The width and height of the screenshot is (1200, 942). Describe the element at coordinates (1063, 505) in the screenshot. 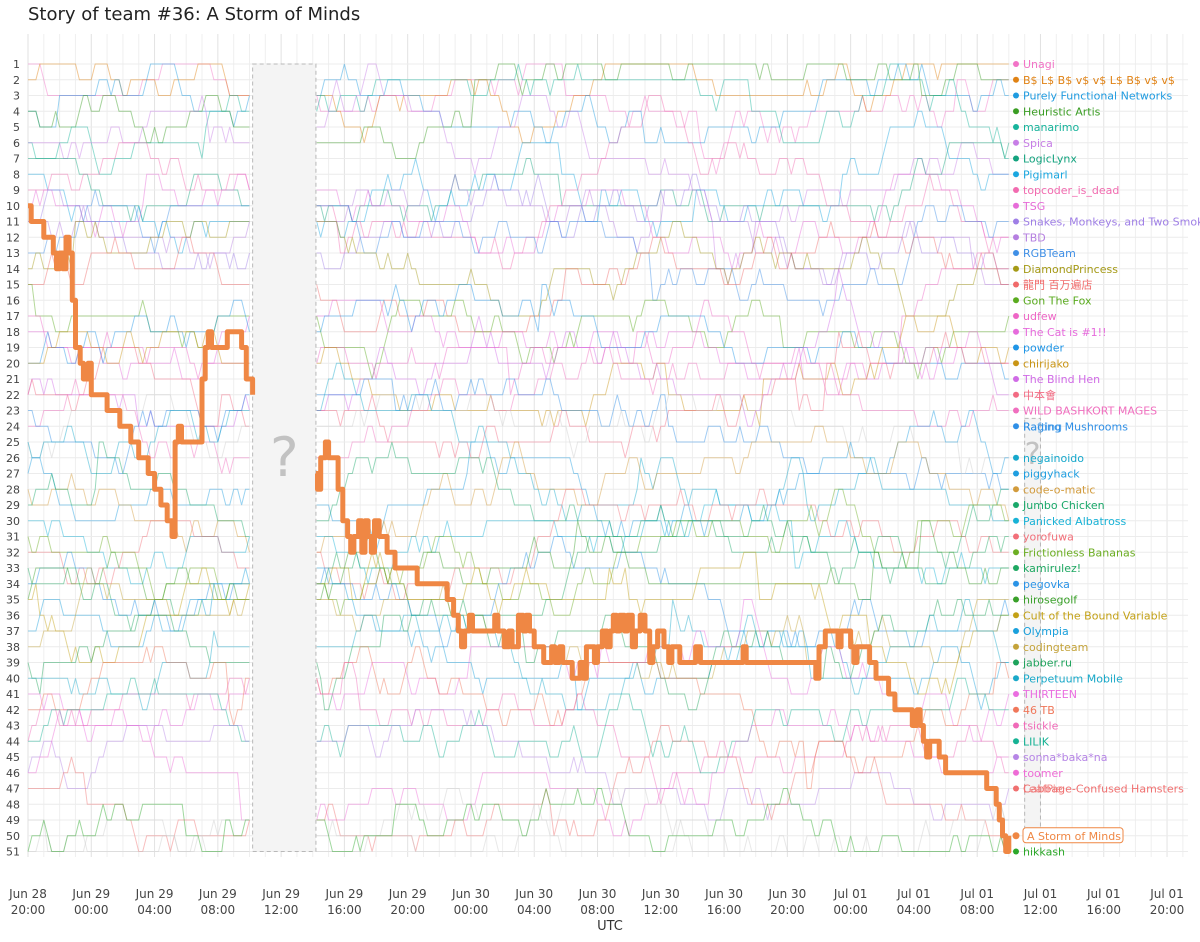

I see `team-label: Jumbo Chicken` at that location.